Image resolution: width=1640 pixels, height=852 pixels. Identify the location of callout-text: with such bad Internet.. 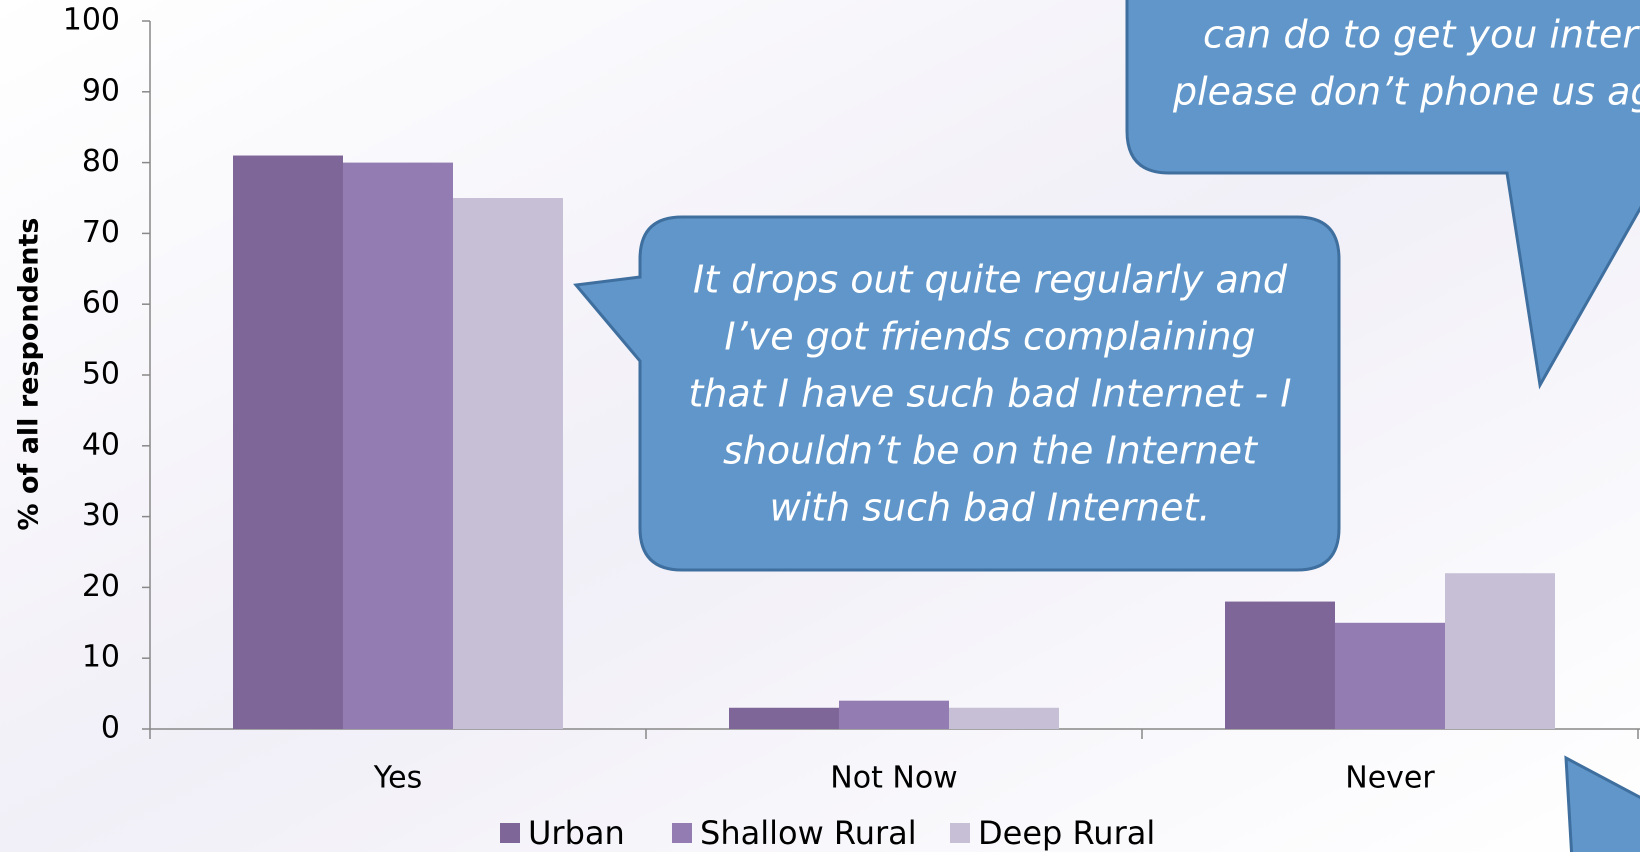
(990, 508).